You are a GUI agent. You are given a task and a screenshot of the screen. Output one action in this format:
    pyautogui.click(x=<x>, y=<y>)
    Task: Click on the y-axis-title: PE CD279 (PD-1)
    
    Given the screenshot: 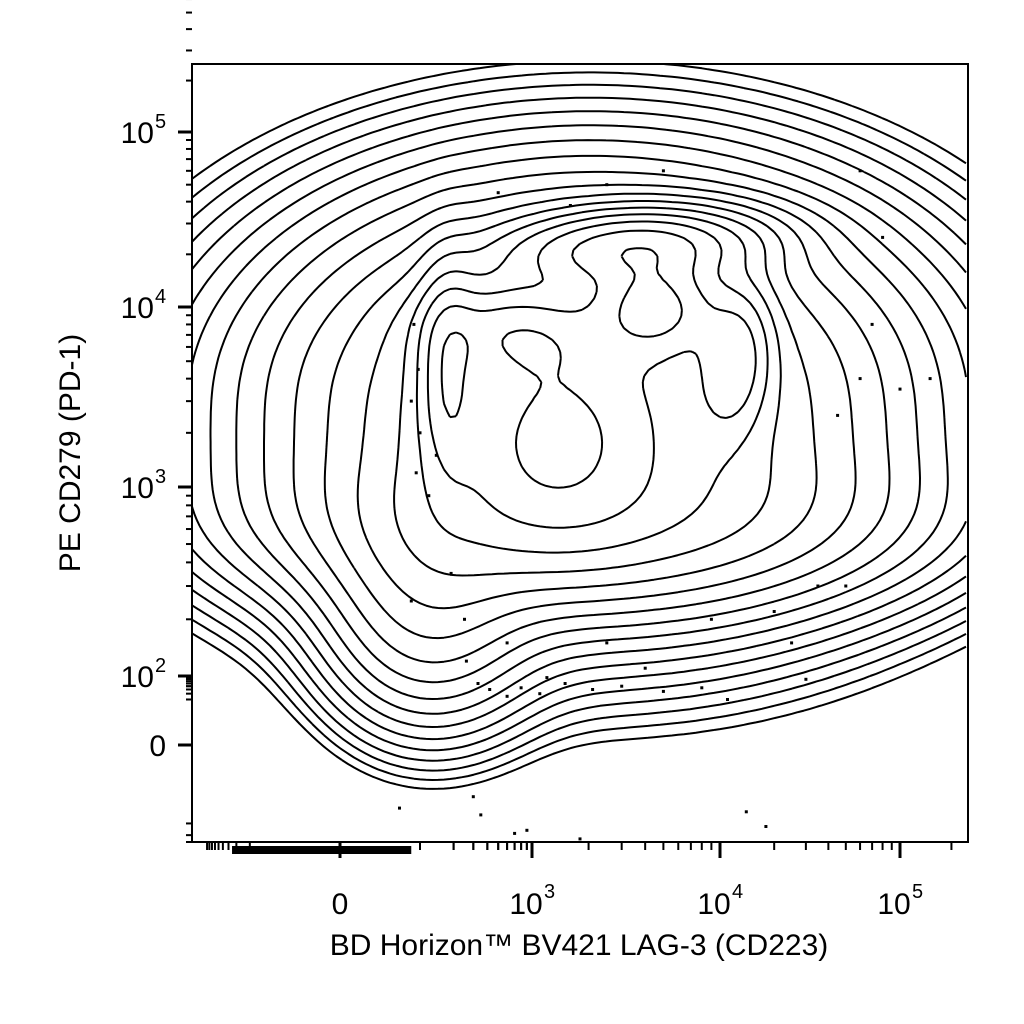 What is the action you would take?
    pyautogui.click(x=70, y=453)
    